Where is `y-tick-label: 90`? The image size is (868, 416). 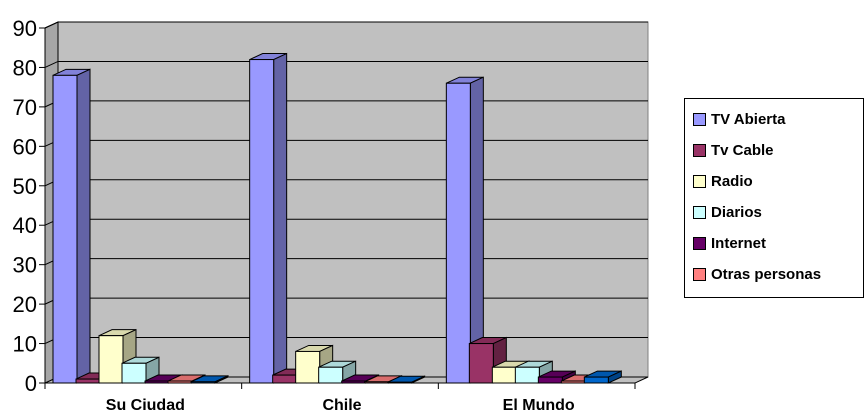 y-tick-label: 90 is located at coordinates (25, 28).